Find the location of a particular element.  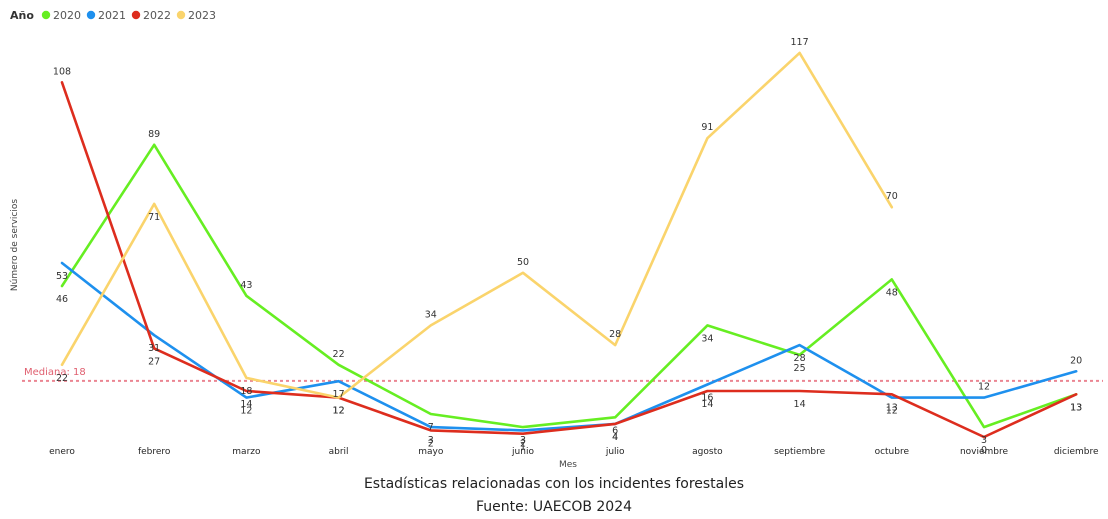

data-label-2020-marzo: 43 is located at coordinates (246, 285).